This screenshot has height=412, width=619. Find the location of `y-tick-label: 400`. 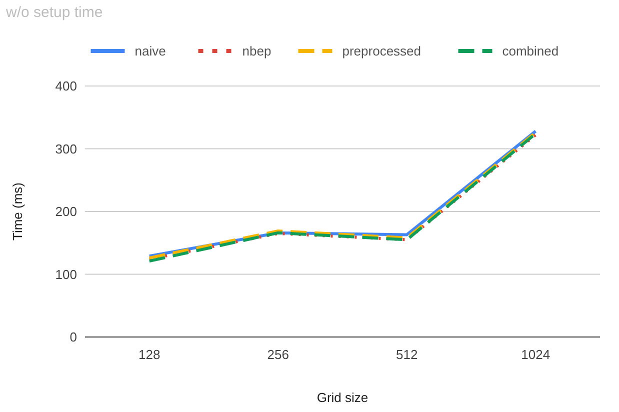

y-tick-label: 400 is located at coordinates (66, 86).